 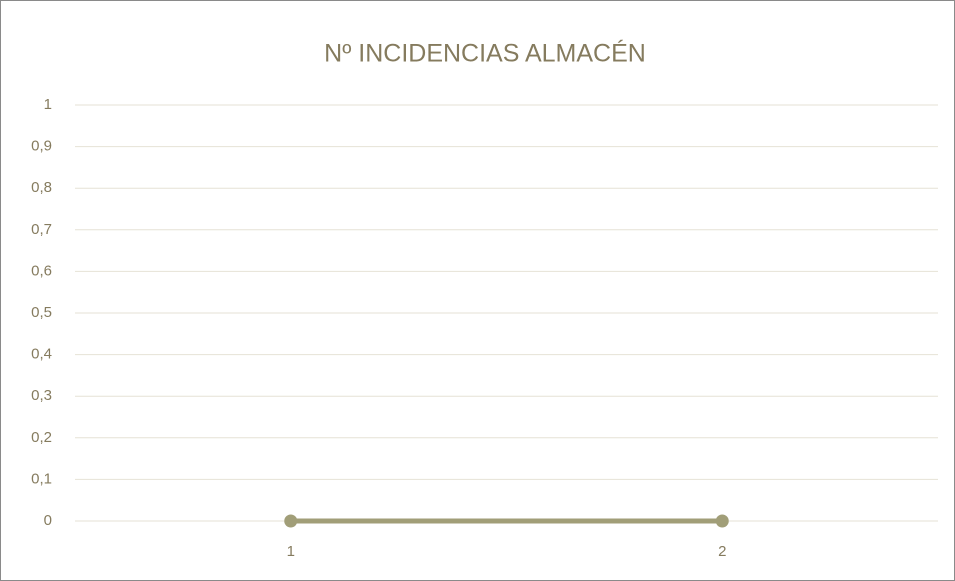 I want to click on y-tick-label: 0, so click(x=48, y=520).